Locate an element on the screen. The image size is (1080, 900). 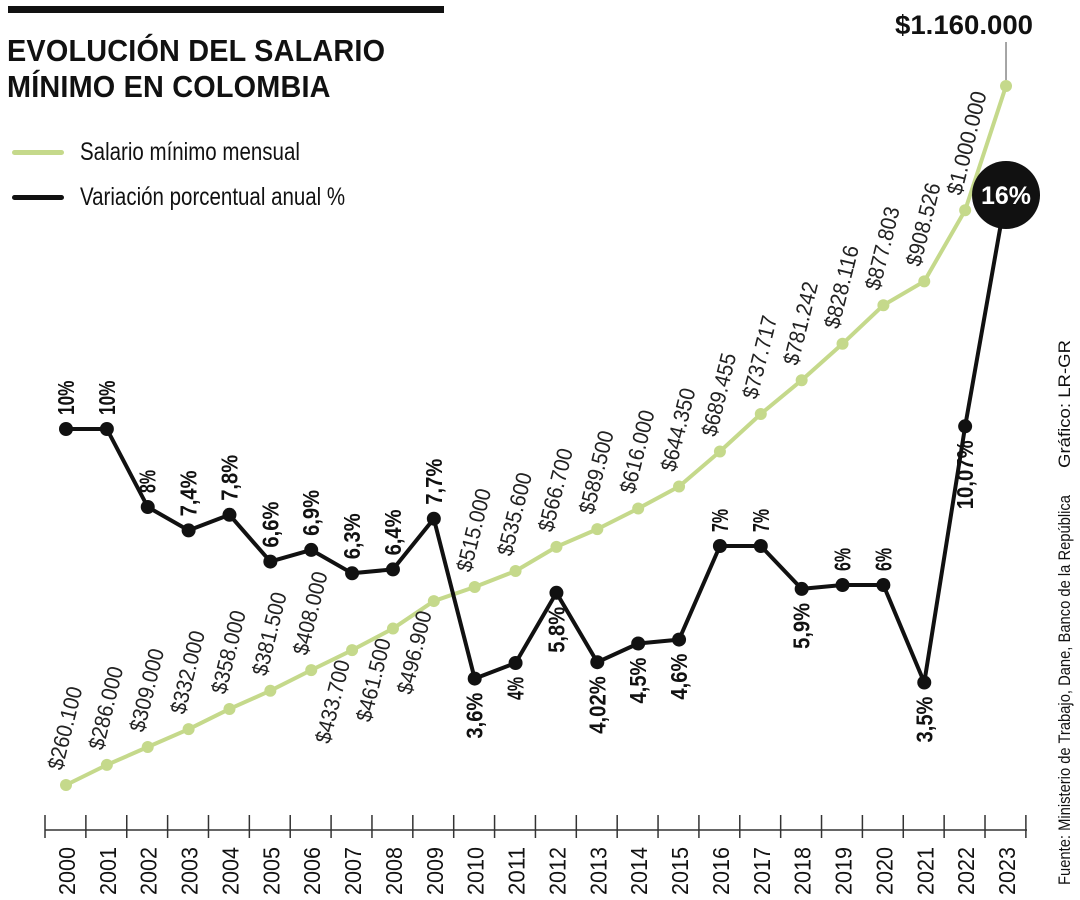
salary-data-label: $828.116 is located at coordinates (841, 287).